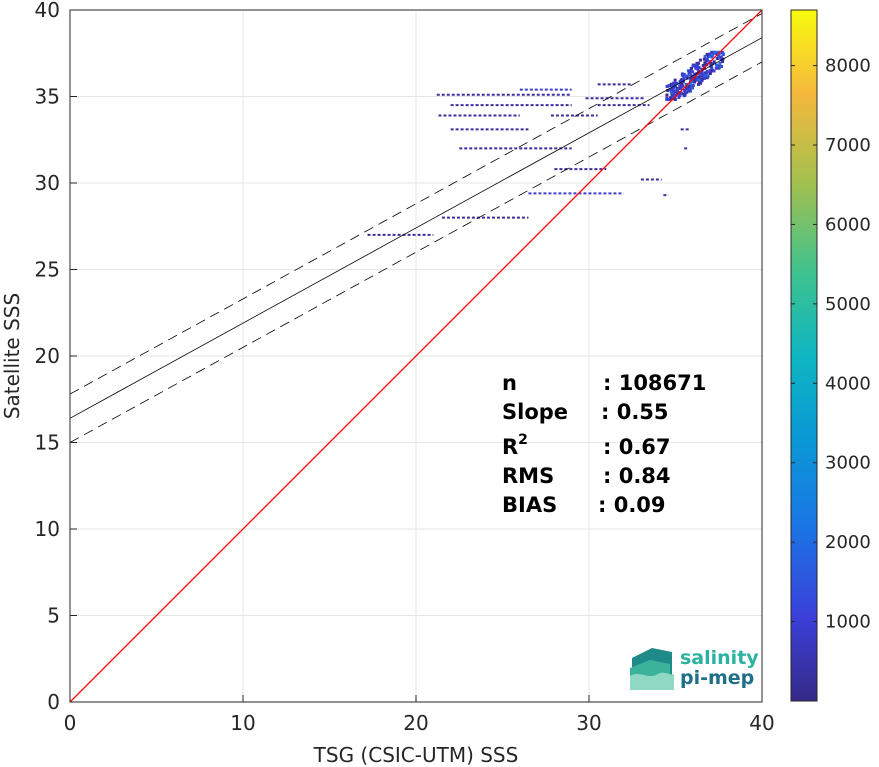  Describe the element at coordinates (419, 715) in the screenshot. I see `x-axis-ticks: 0 10 20 30 40` at that location.